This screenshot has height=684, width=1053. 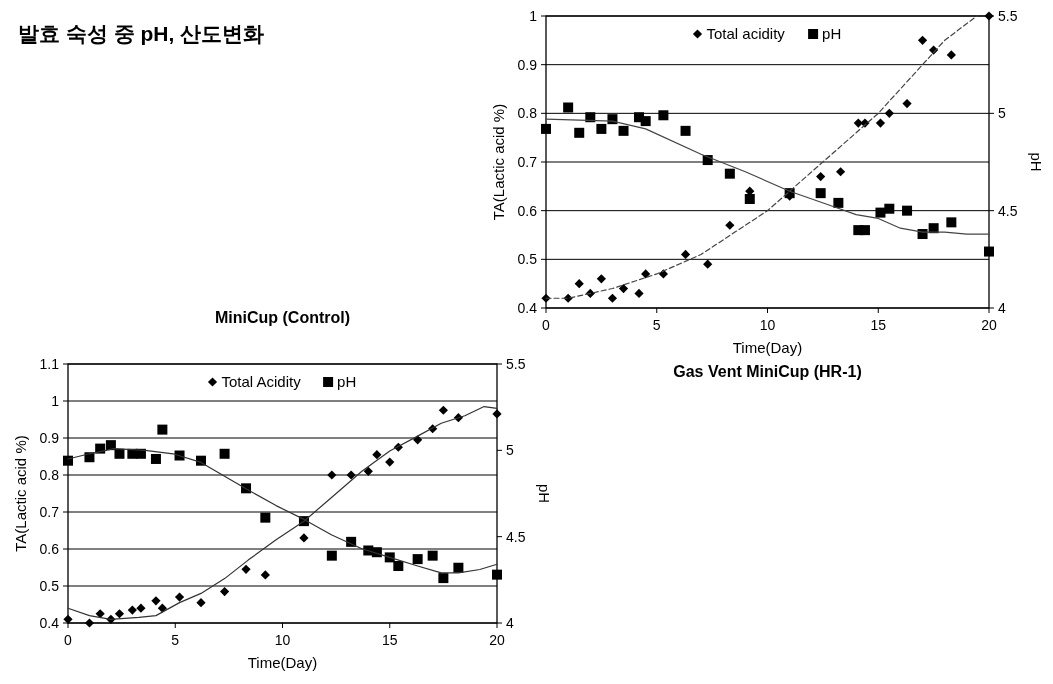 I want to click on y-tick-label: 0.7, so click(x=527, y=162).